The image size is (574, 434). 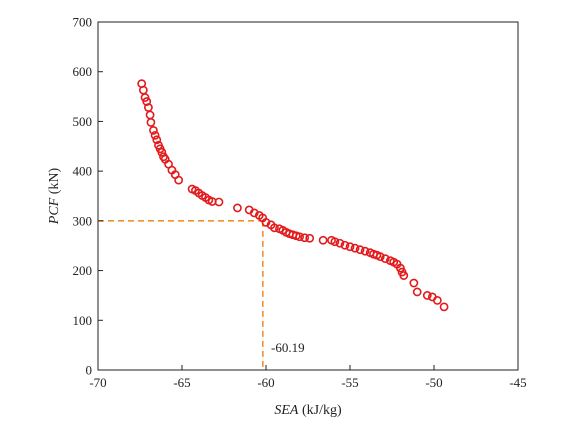 I want to click on y-tick-label-4: 400, so click(x=83, y=171).